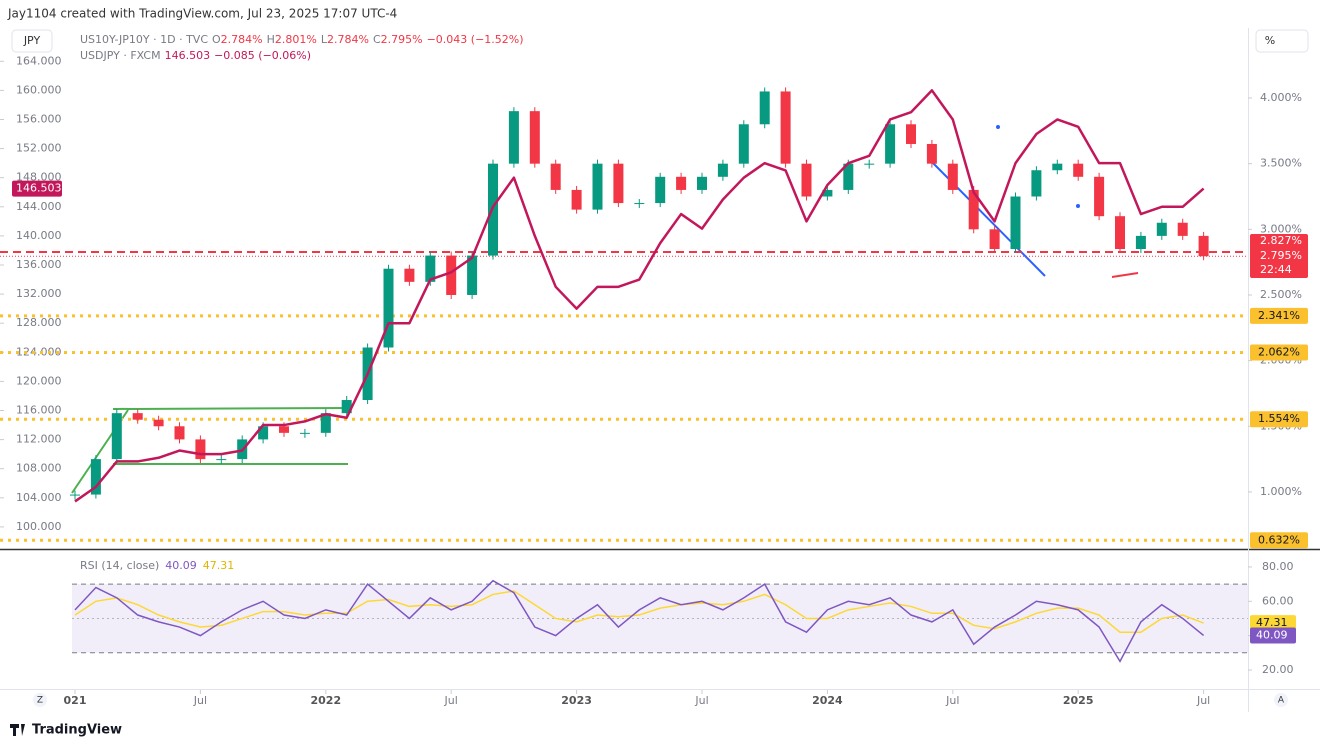  What do you see at coordinates (39, 380) in the screenshot?
I see `y-tick-label: 120.000` at bounding box center [39, 380].